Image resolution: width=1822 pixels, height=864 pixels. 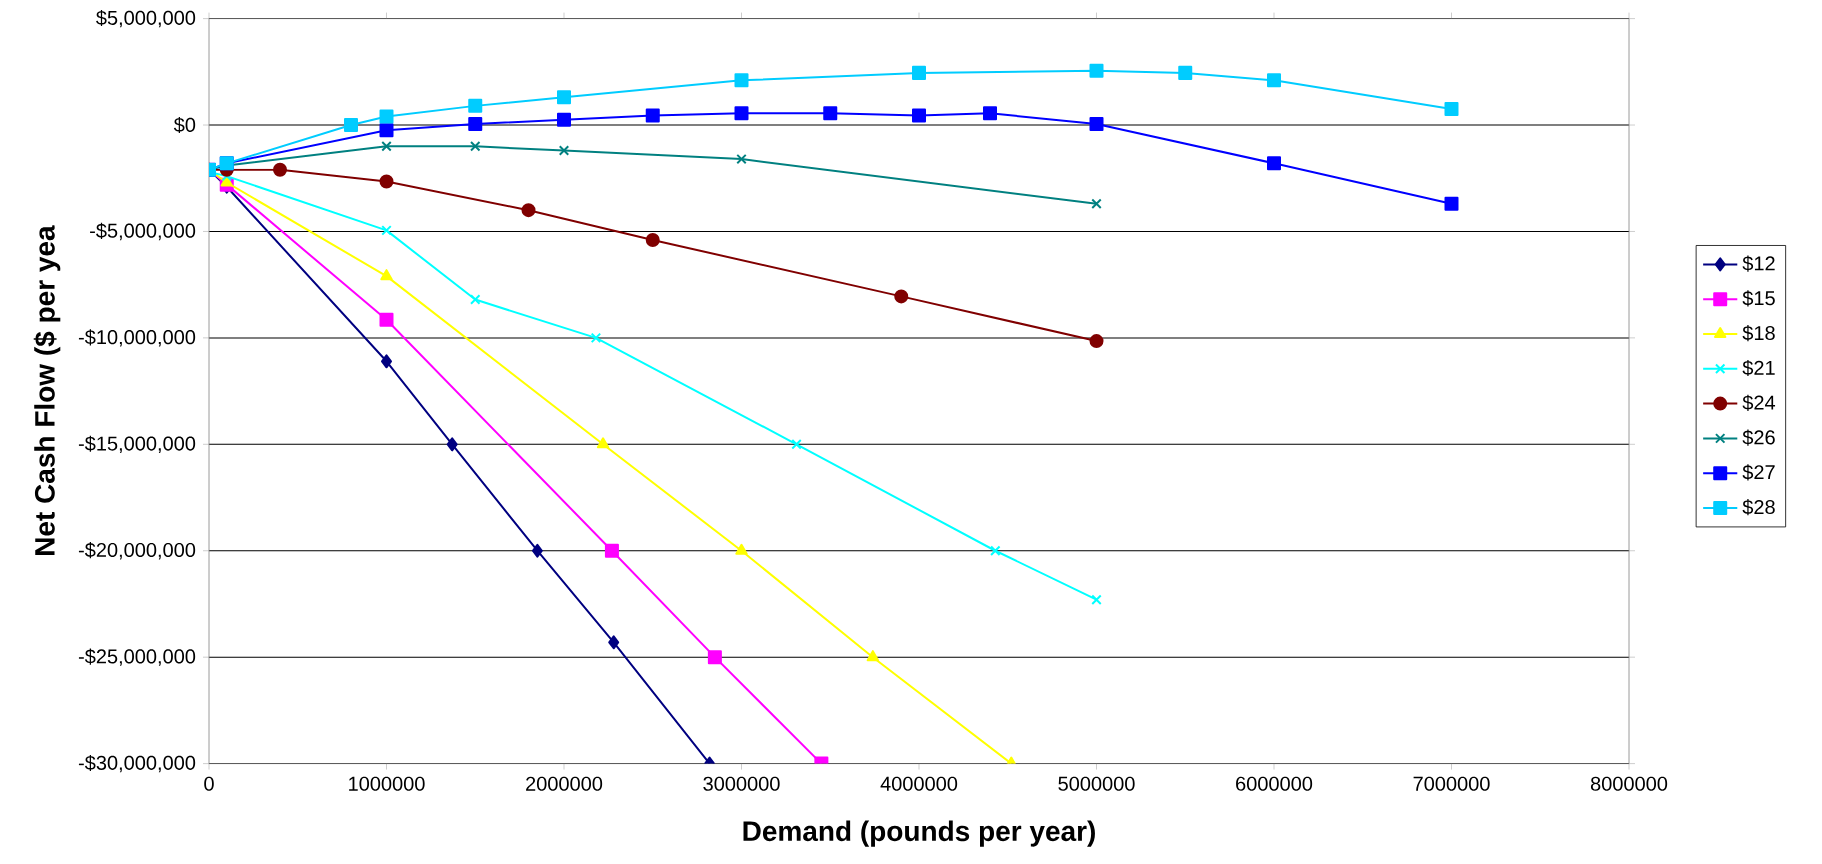 I want to click on x-tick-label: 2000000, so click(x=564, y=783).